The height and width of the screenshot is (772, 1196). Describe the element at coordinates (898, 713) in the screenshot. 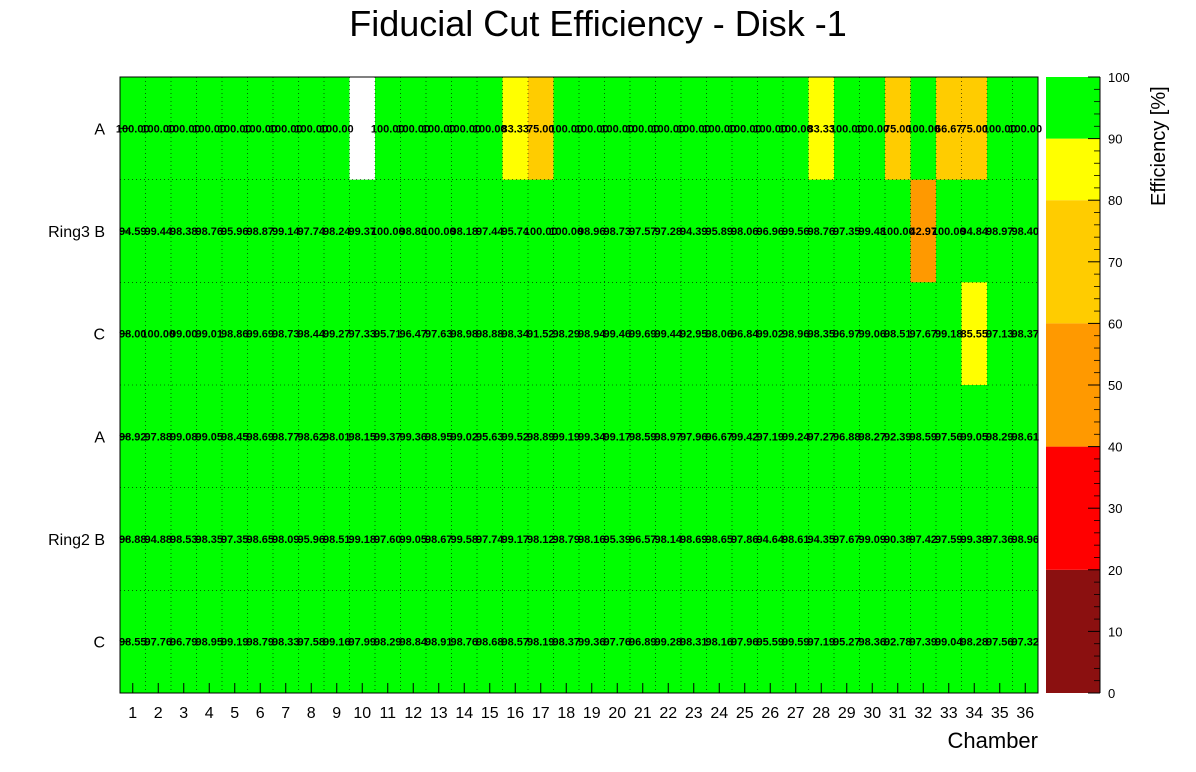

I see `x-tick-label: 31` at that location.